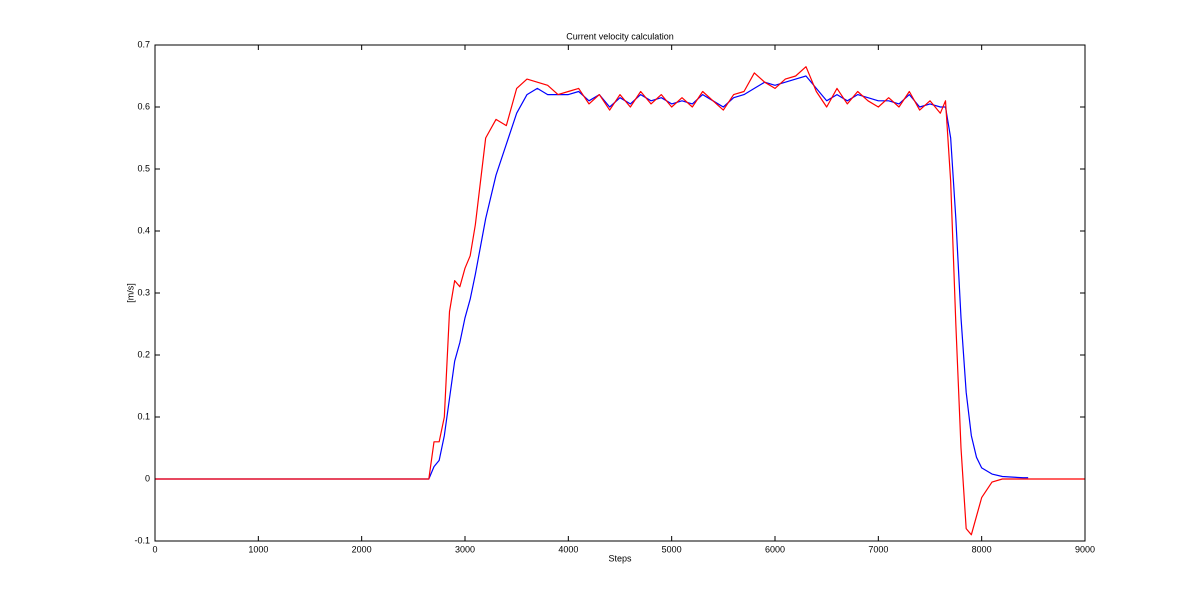 The height and width of the screenshot is (608, 1200). What do you see at coordinates (130, 293) in the screenshot?
I see `y-axis-label: [m/s]` at bounding box center [130, 293].